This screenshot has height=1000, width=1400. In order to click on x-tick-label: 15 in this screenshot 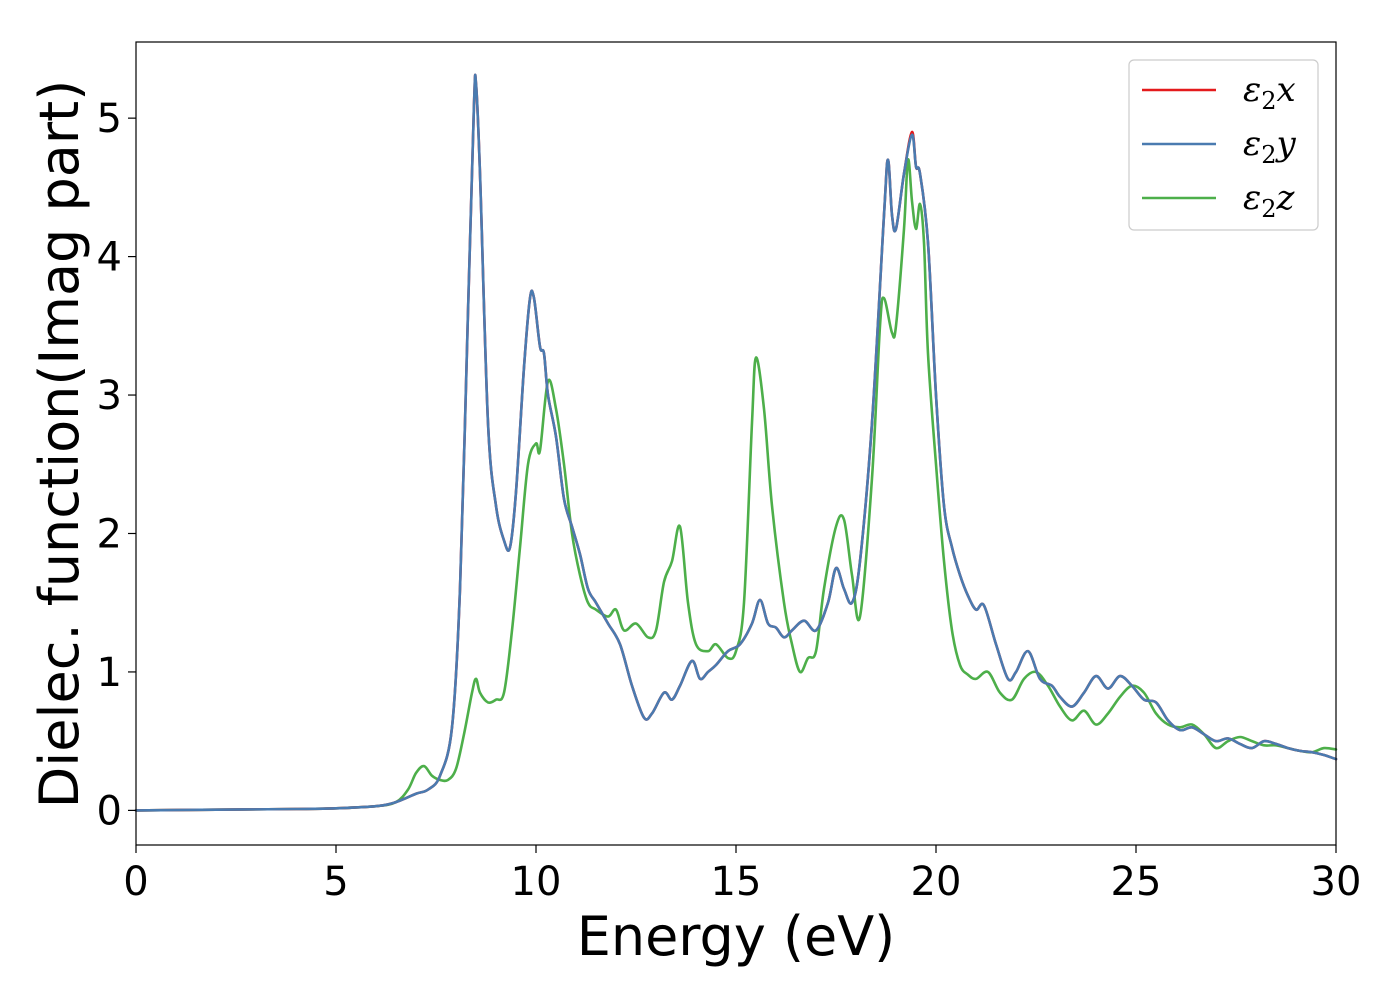, I will do `click(736, 882)`.